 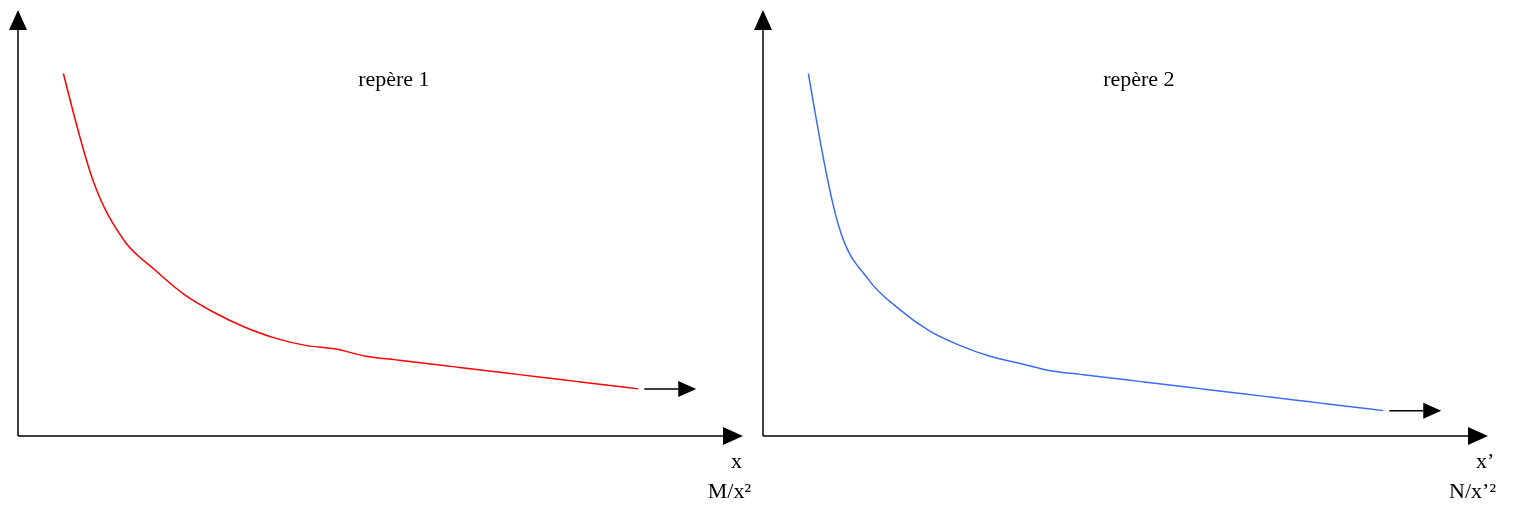 What do you see at coordinates (729, 491) in the screenshot?
I see `text: M/x²` at bounding box center [729, 491].